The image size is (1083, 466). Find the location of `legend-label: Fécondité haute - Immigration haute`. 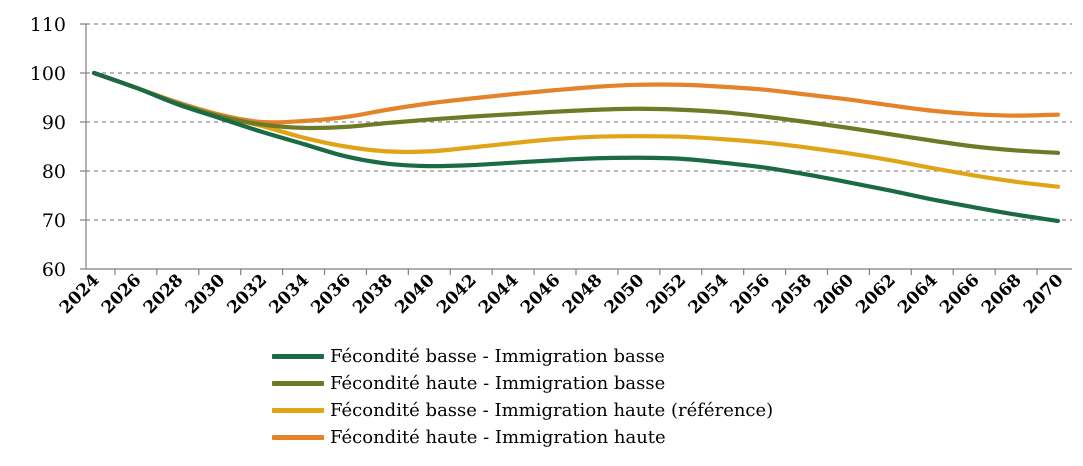

legend-label: Fécondité haute - Immigration haute is located at coordinates (498, 437).